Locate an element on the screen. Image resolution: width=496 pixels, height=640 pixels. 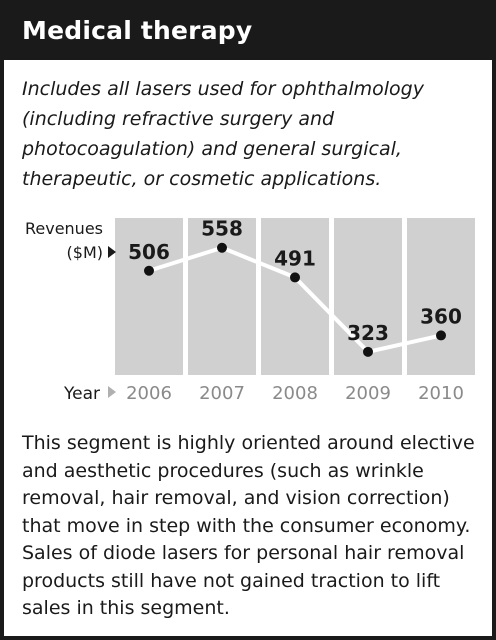
y-axis-label-line1: Revenues is located at coordinates (64, 228).